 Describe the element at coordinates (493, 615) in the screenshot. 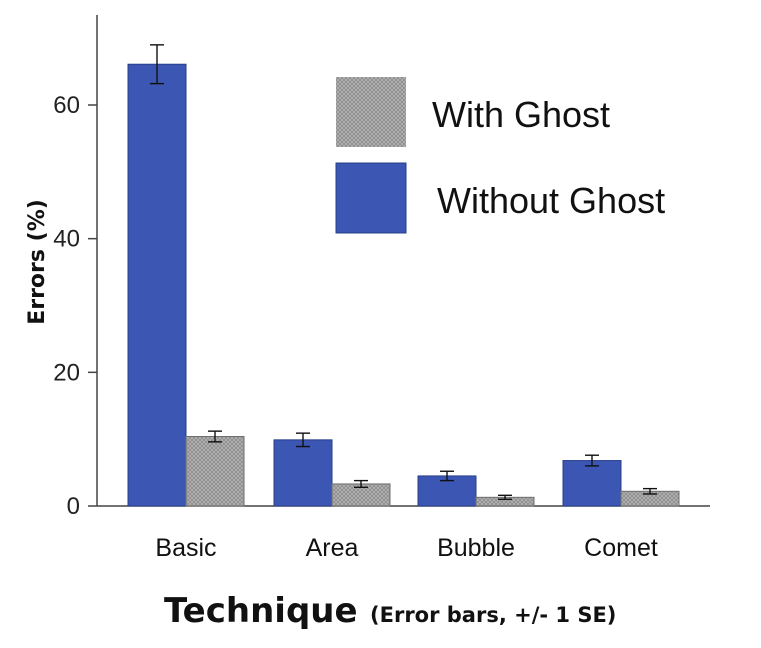

I see `x-axis-title-note: (Error bars, +/- 1 SE)` at that location.